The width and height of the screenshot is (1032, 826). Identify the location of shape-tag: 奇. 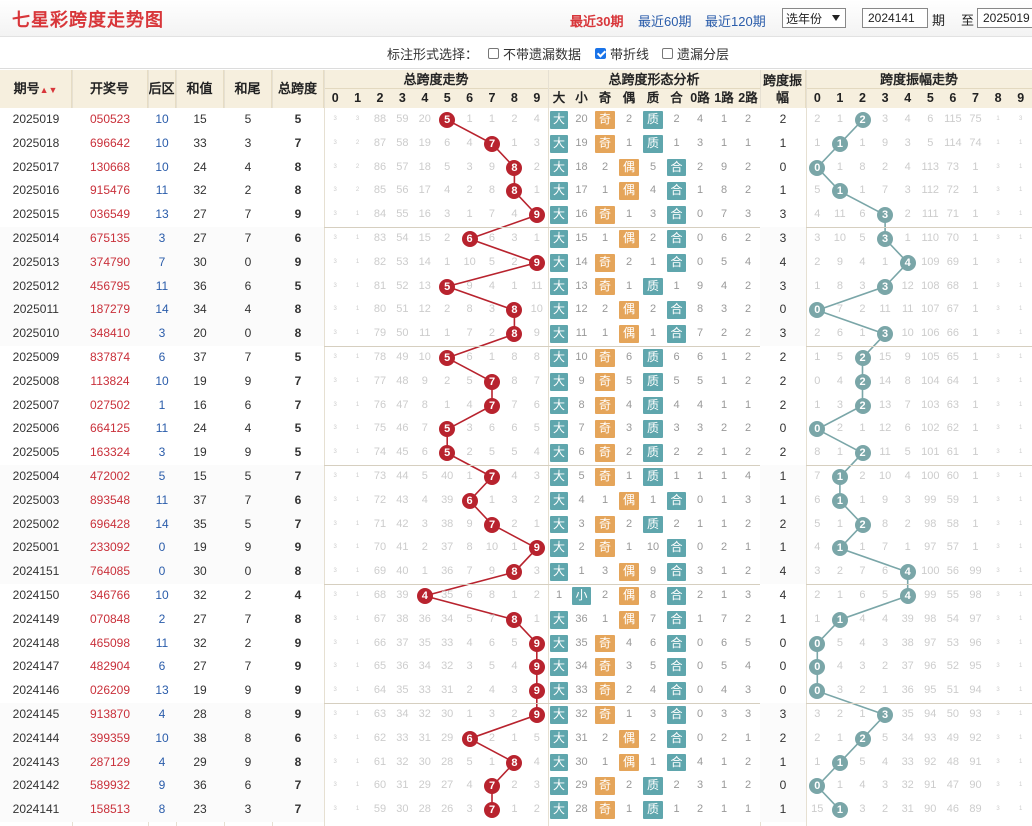
(605, 786).